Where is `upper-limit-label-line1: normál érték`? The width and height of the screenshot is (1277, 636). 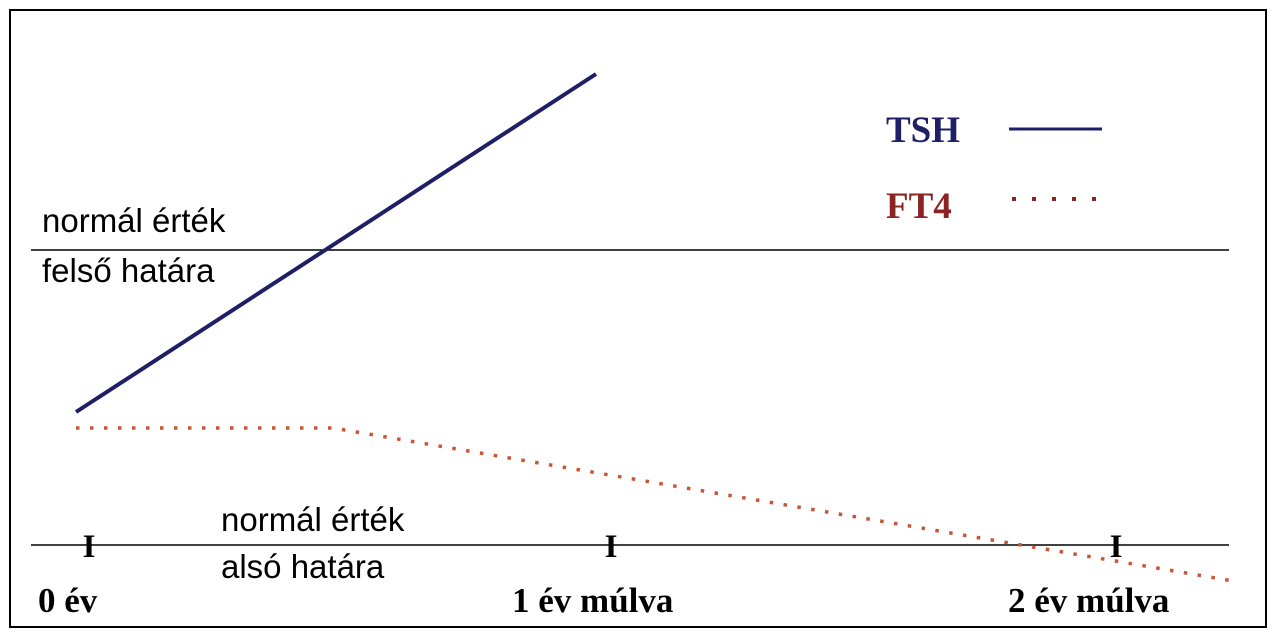
upper-limit-label-line1: normál érték is located at coordinates (134, 220).